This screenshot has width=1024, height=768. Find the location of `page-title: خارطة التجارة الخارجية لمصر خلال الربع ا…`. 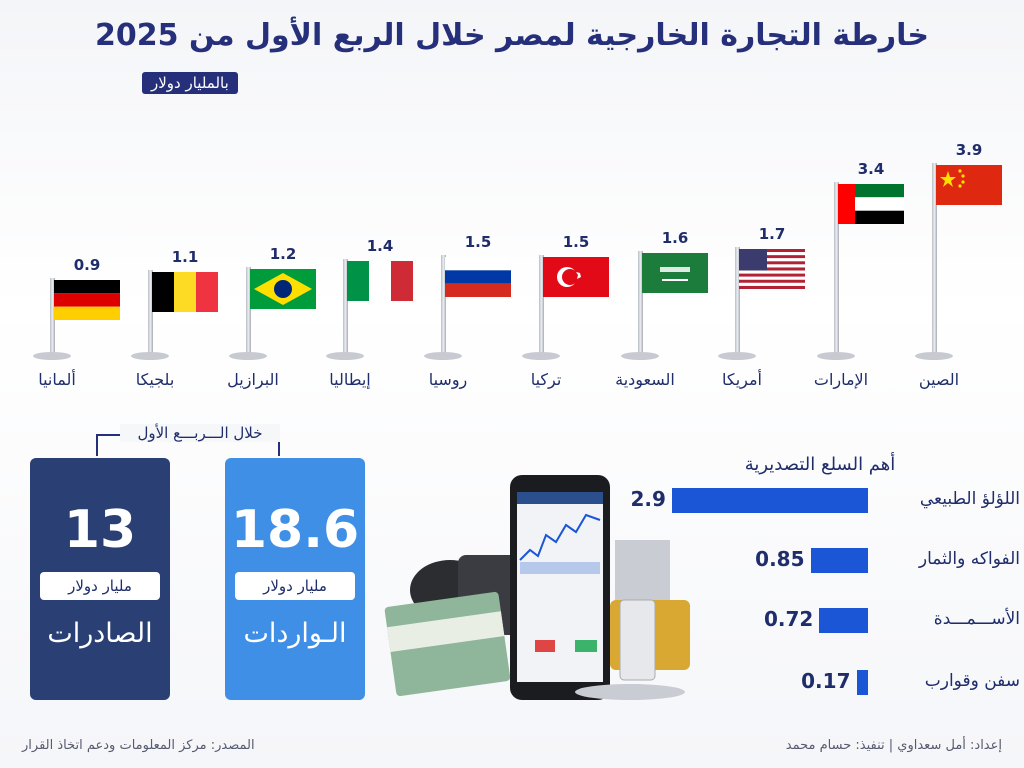

page-title: خارطة التجارة الخارجية لمصر خلال الربع ا… is located at coordinates (512, 35).